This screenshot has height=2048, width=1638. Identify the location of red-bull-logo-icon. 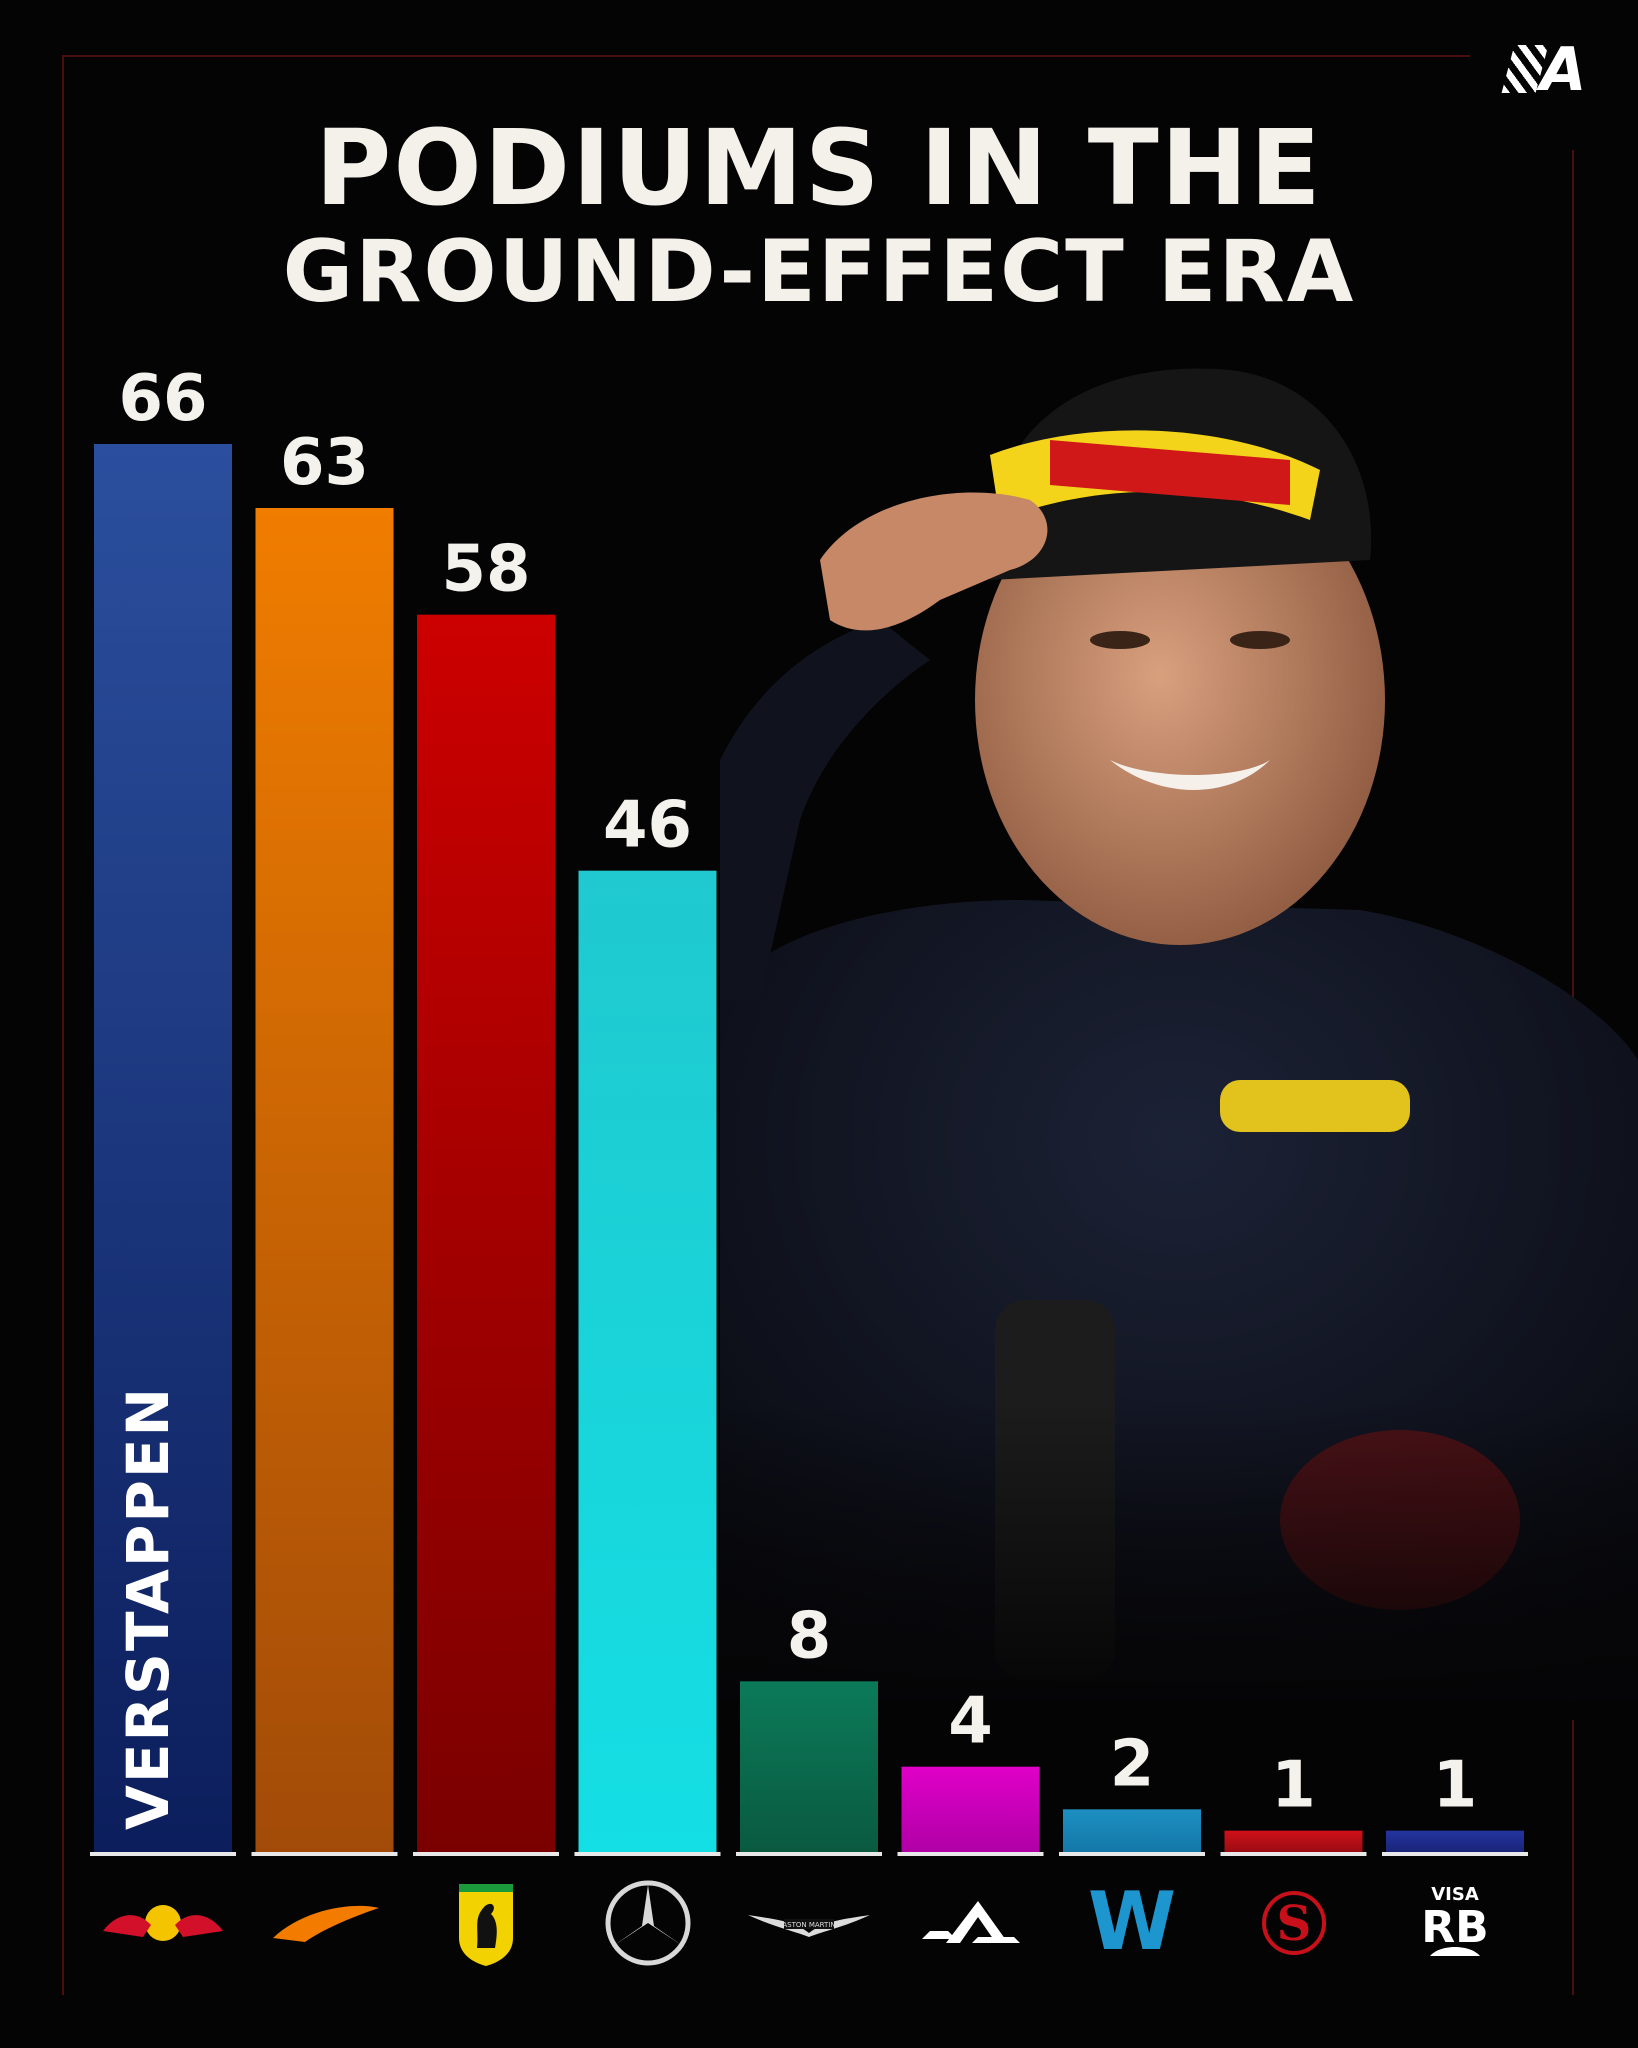
(163, 1923).